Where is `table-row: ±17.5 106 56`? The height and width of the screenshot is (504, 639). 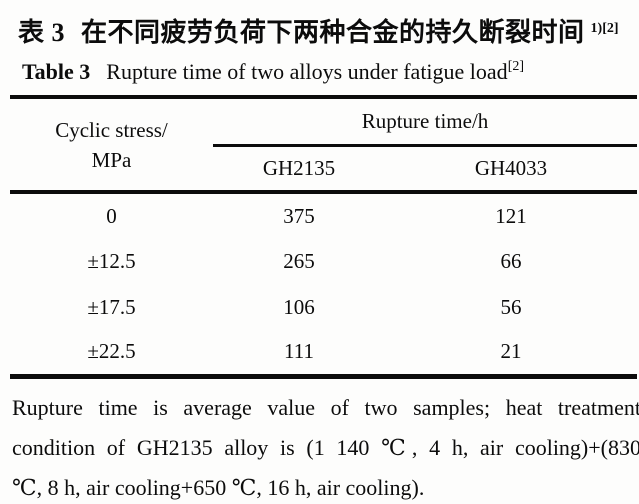 table-row: ±17.5 106 56 is located at coordinates (323, 307).